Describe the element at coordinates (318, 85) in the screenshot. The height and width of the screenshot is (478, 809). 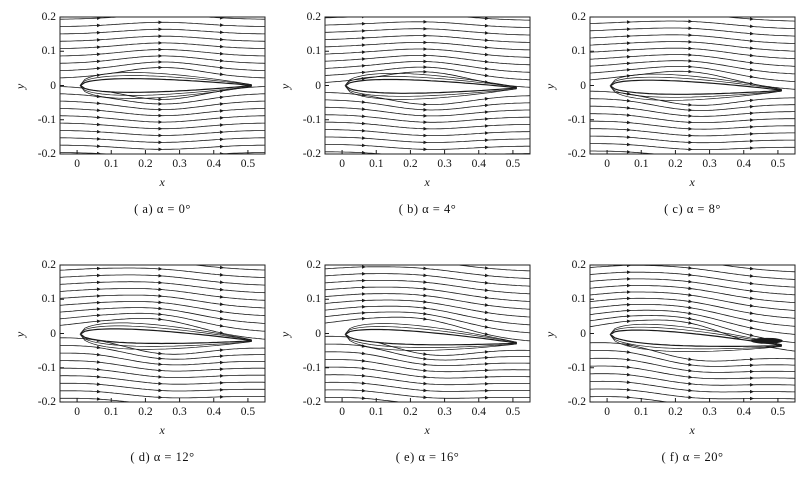
I see `y-tick-label: 0` at that location.